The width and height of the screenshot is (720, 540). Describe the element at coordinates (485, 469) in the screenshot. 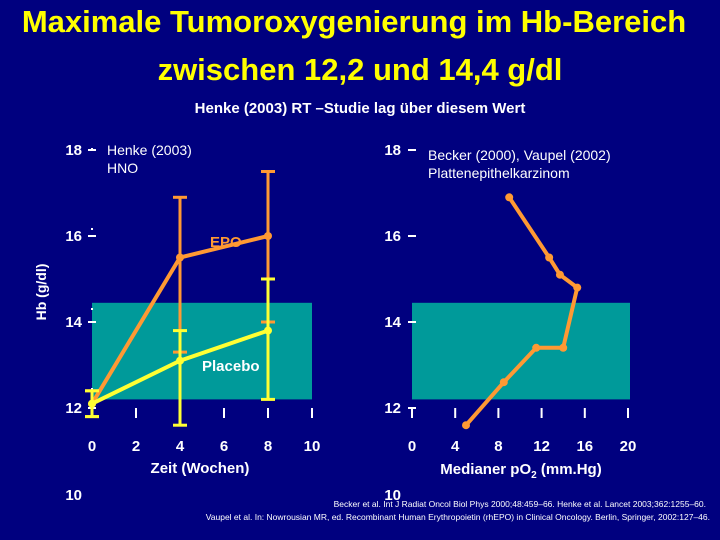

I see `right-x-axis-label-main: Medianer pO` at that location.